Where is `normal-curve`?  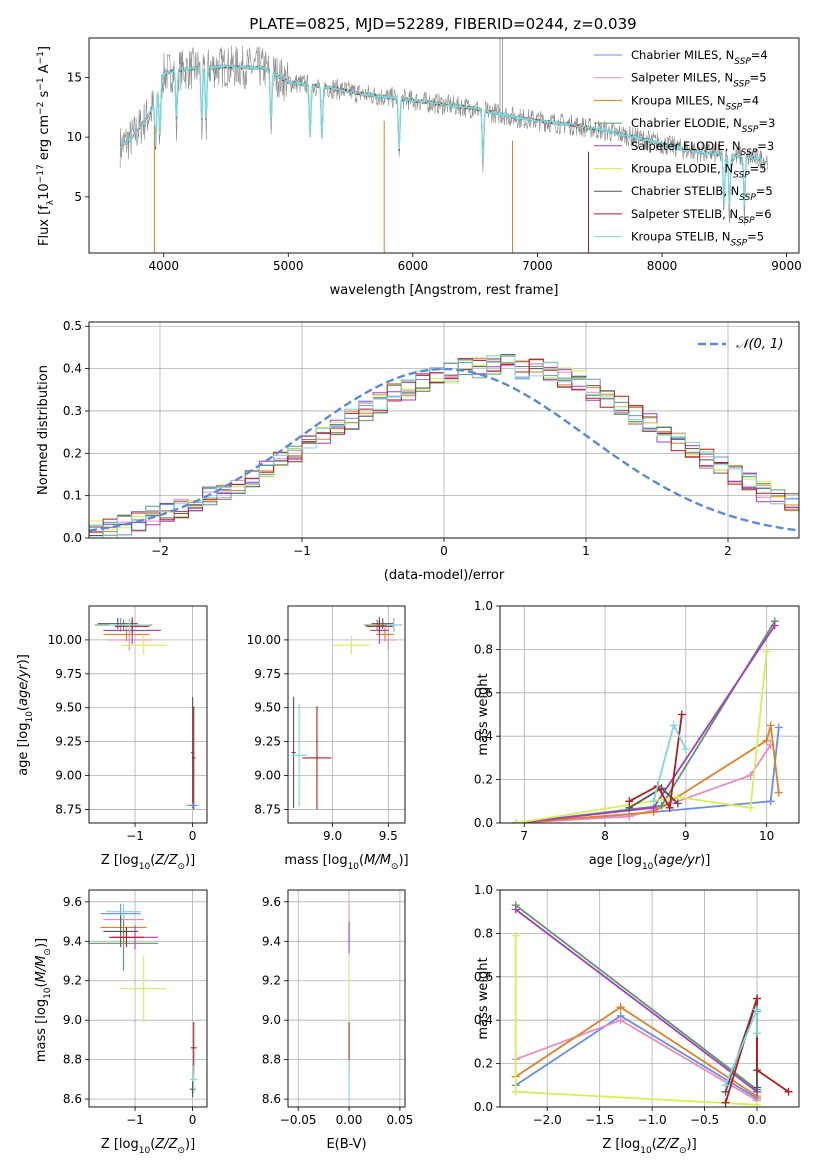 normal-curve is located at coordinates (444, 449).